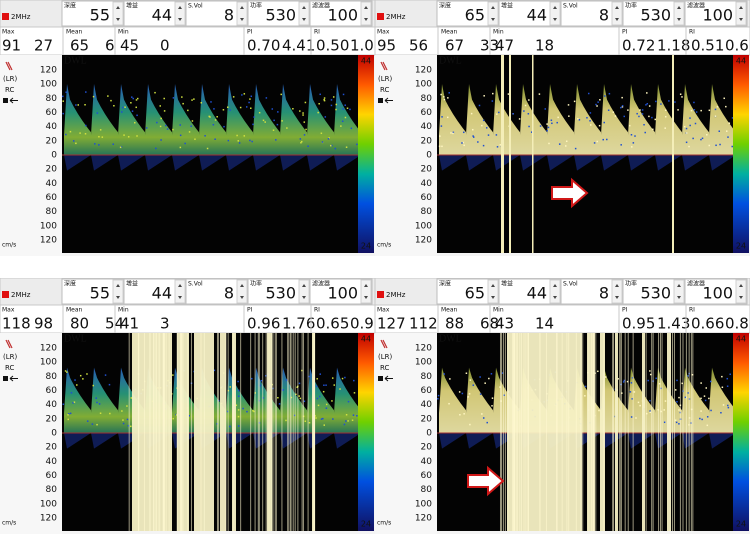  I want to click on field-value: 530, so click(655, 293).